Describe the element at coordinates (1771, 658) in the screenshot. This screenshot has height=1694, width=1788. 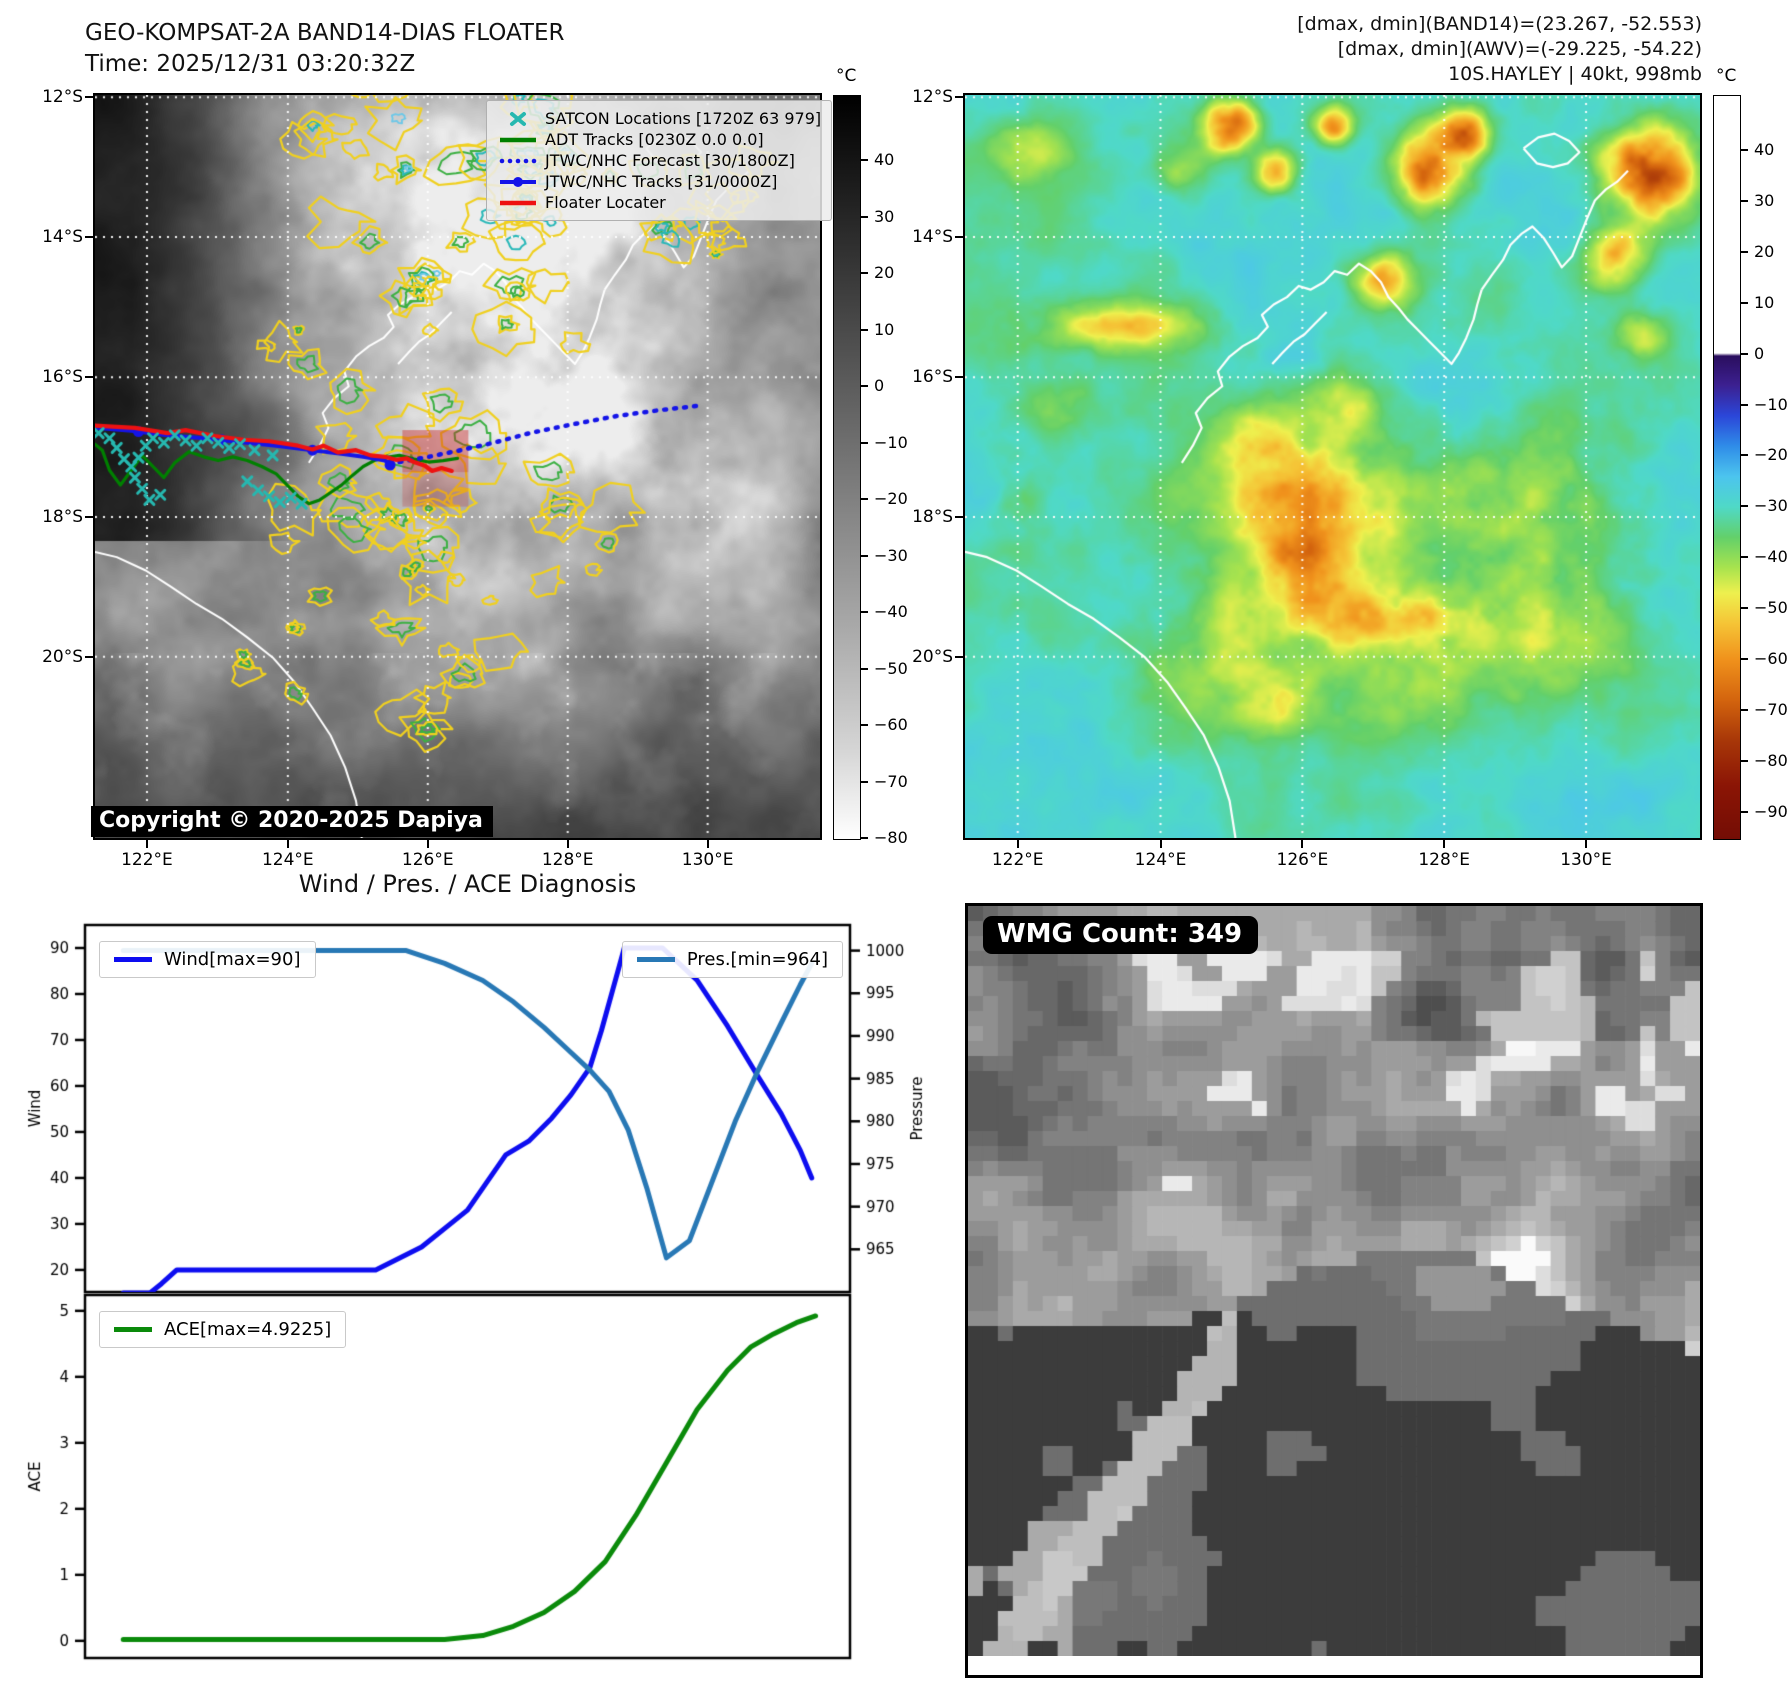
I see `awv-colorbar-label: −60` at that location.